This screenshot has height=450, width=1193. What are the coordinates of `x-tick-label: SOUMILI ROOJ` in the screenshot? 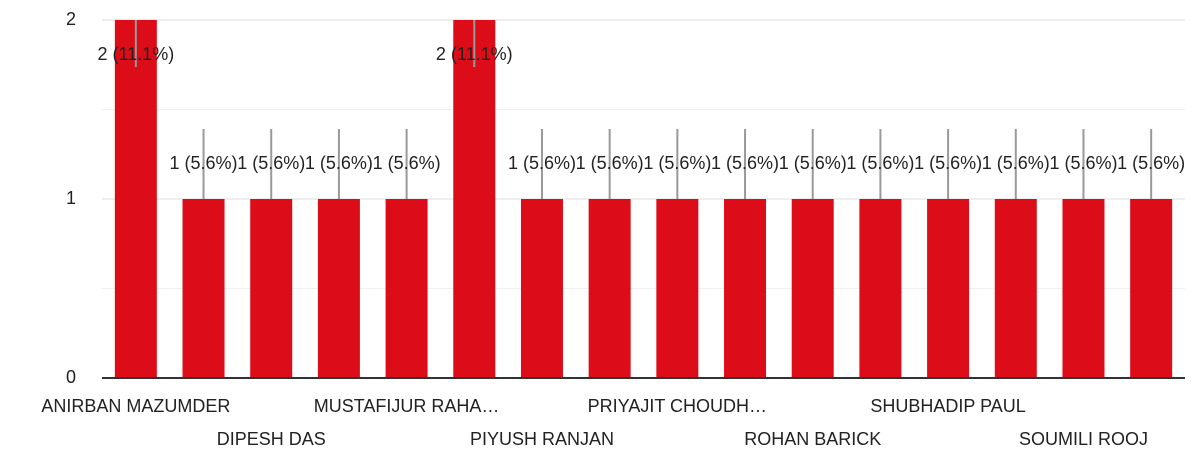 It's located at (1083, 439).